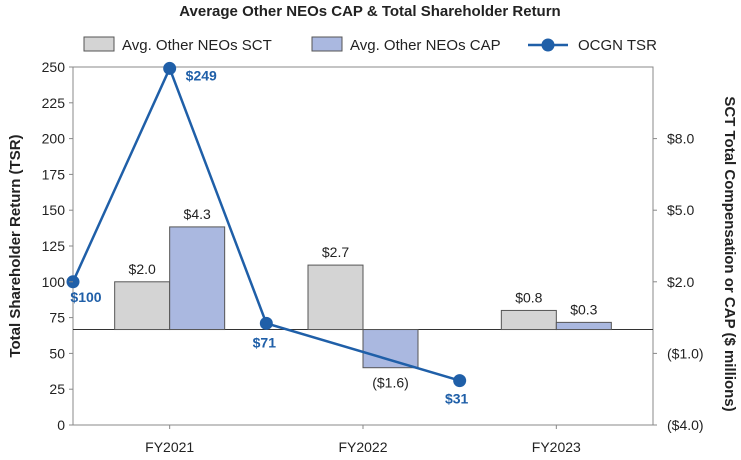 The height and width of the screenshot is (460, 741). What do you see at coordinates (201, 75) in the screenshot?
I see `tsr-data-label: $249` at bounding box center [201, 75].